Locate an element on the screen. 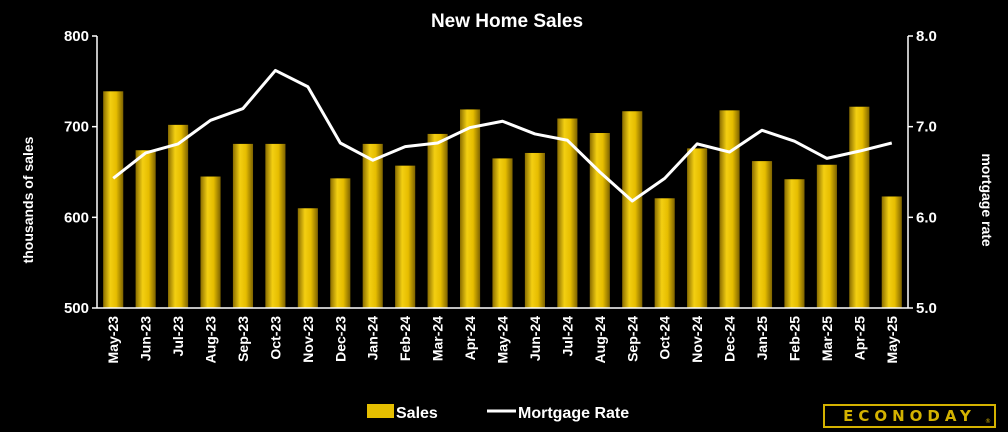  x-tick-label: Aug-23 is located at coordinates (211, 340).